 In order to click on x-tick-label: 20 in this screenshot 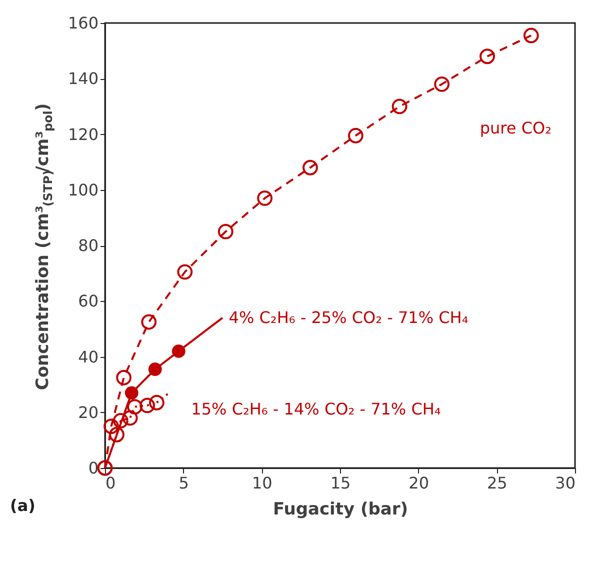, I will do `click(419, 483)`.